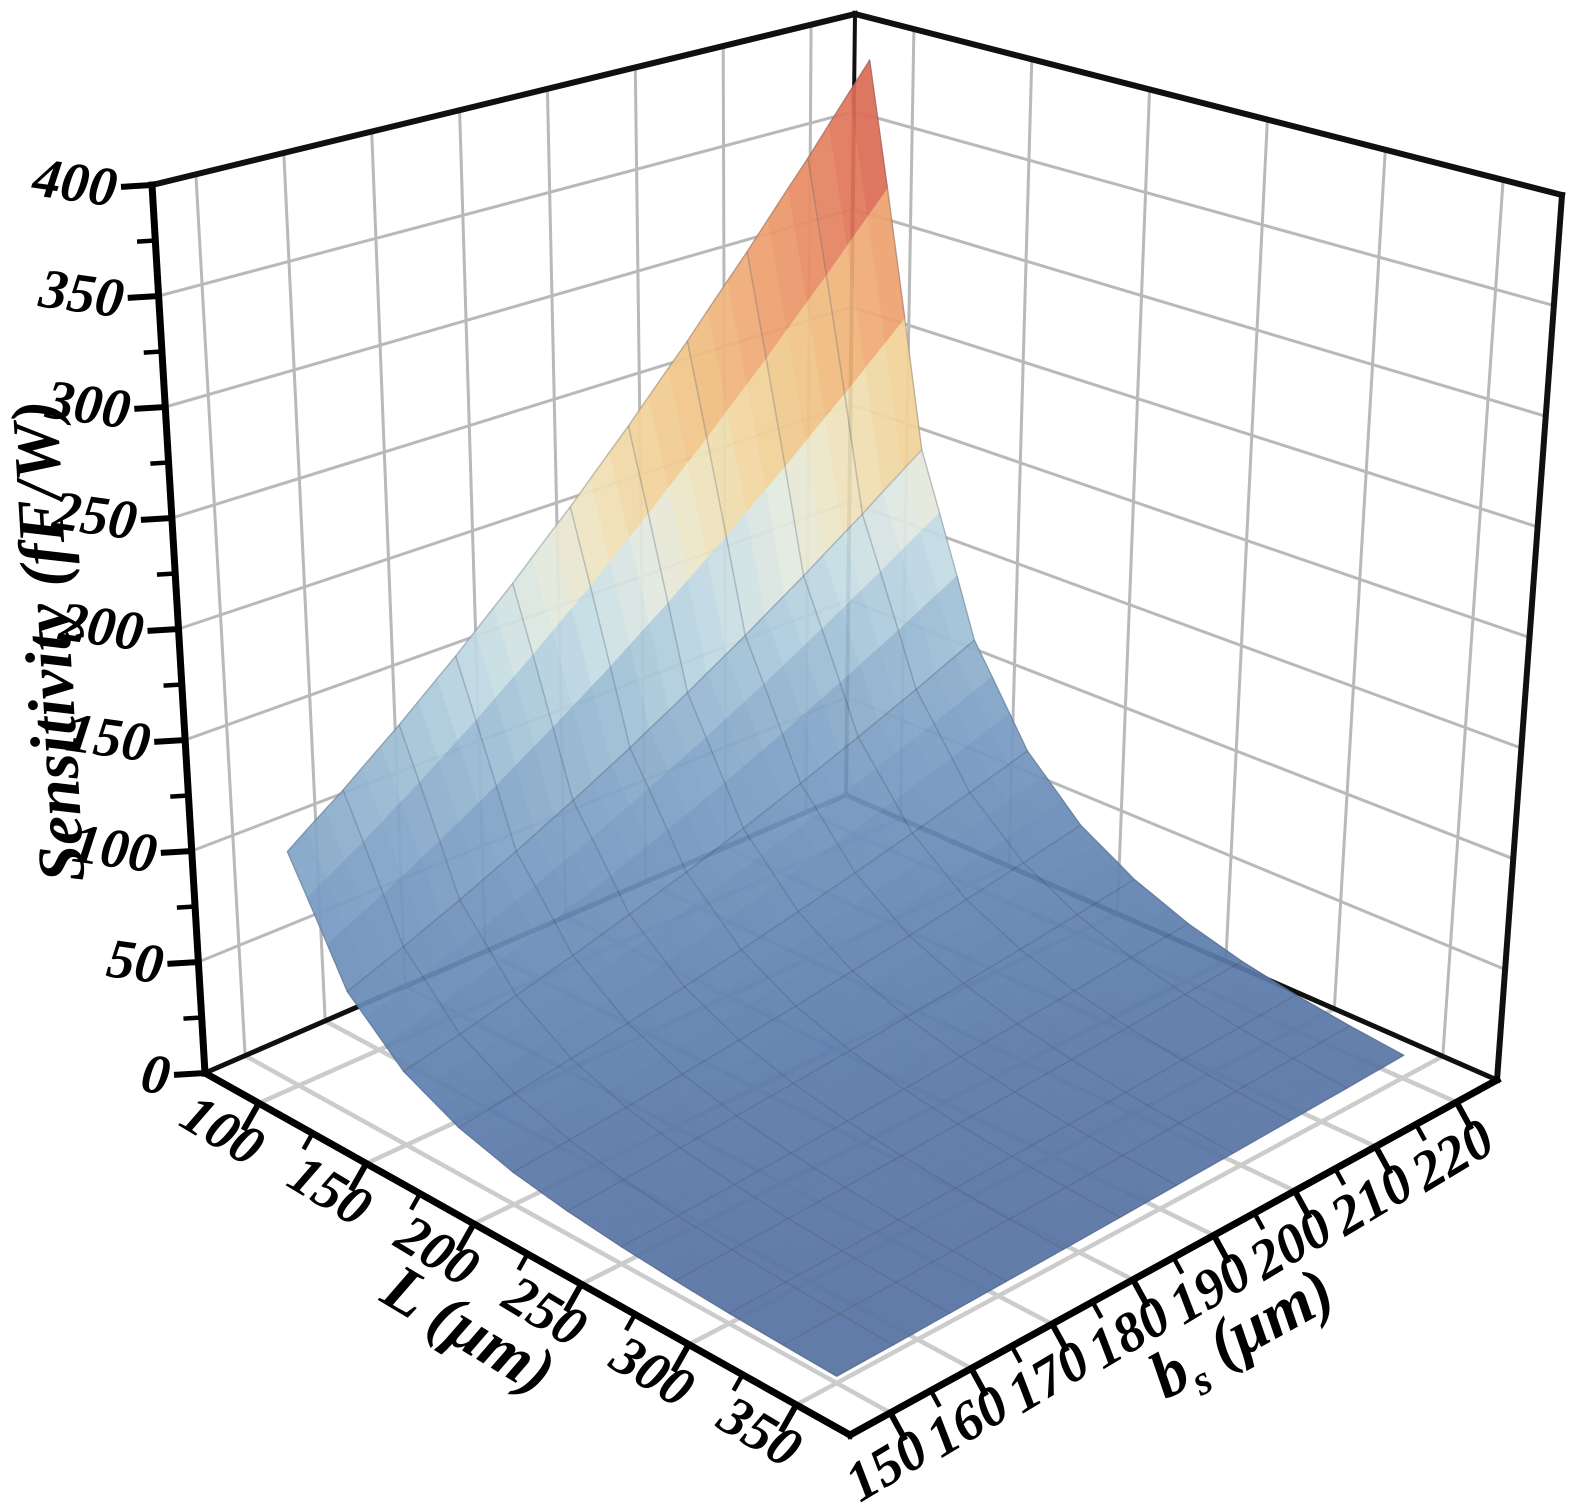  Describe the element at coordinates (222, 1130) in the screenshot. I see `x-axis-tick-label: 100` at that location.